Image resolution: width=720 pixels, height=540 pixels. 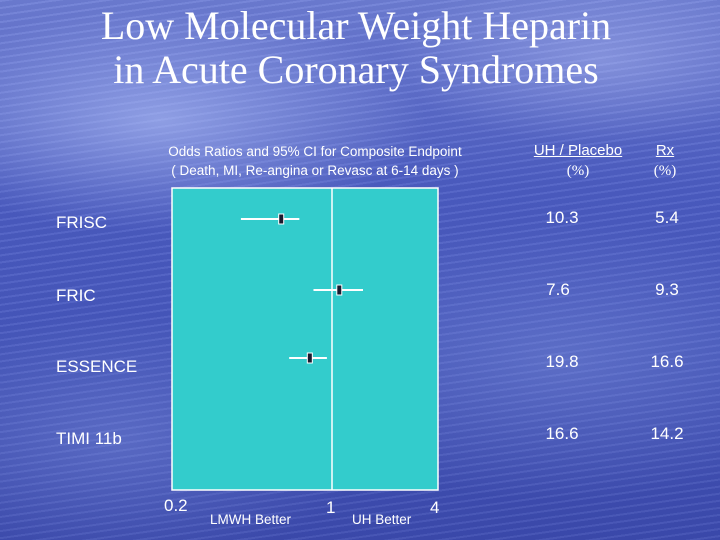 What do you see at coordinates (251, 519) in the screenshot?
I see `x-direction-label-lmwh: LMWH Better` at bounding box center [251, 519].